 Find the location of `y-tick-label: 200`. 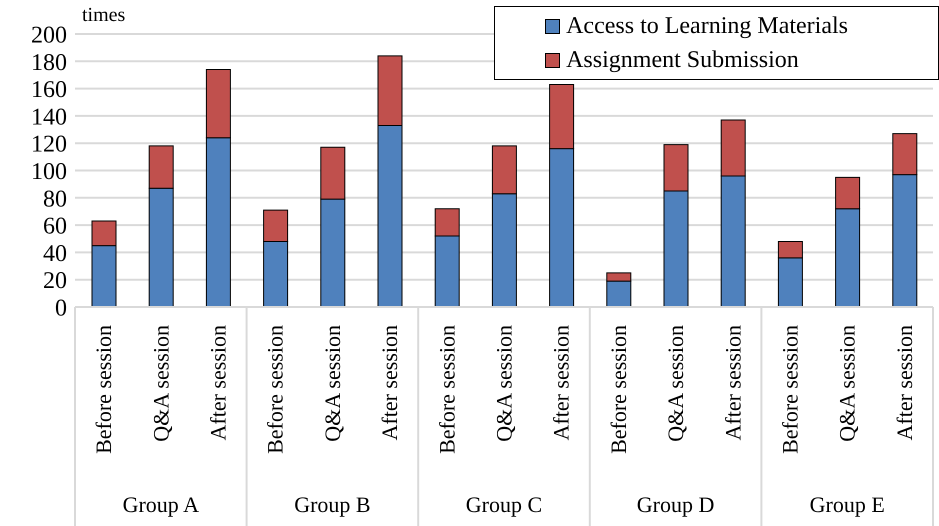

y-tick-label: 200 is located at coordinates (49, 35).